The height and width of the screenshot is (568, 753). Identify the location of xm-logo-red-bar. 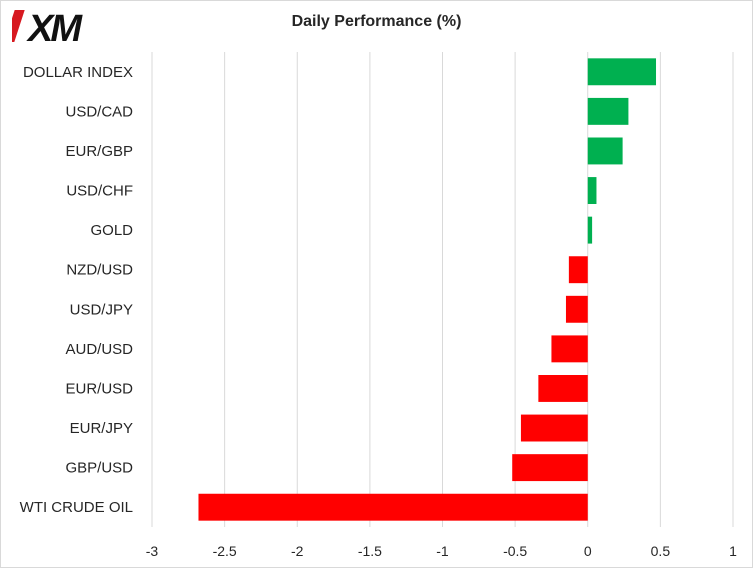
(18, 26).